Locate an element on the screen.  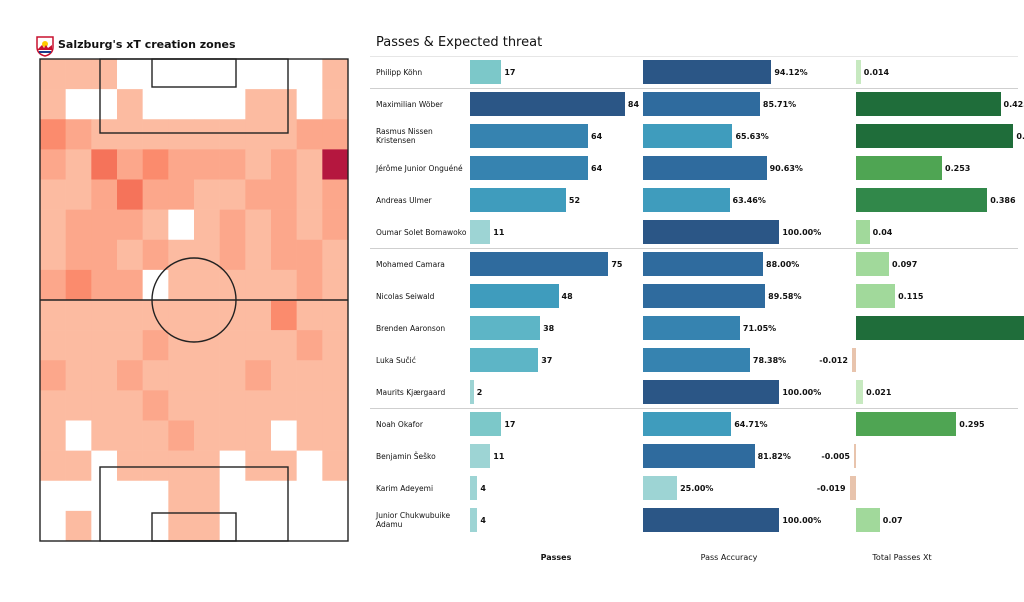
table-row: Nicolas Seiwald 48 89.58% 0.115 is located at coordinates (694, 296).